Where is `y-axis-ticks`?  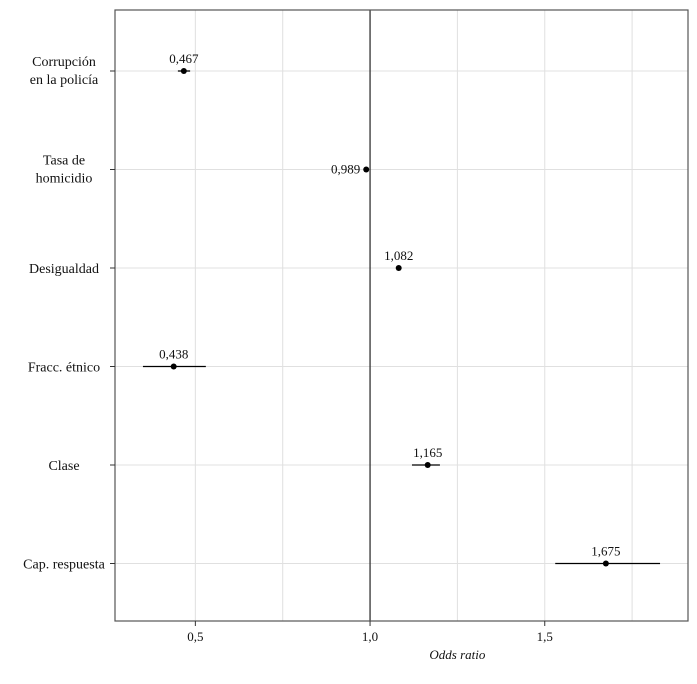 y-axis-ticks is located at coordinates (112, 317).